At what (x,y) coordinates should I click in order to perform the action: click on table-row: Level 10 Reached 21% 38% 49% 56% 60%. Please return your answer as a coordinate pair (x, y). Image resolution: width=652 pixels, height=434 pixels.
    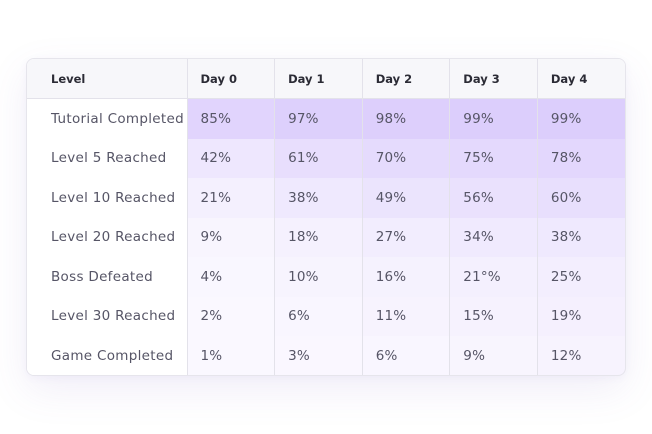
    Looking at the image, I should click on (326, 198).